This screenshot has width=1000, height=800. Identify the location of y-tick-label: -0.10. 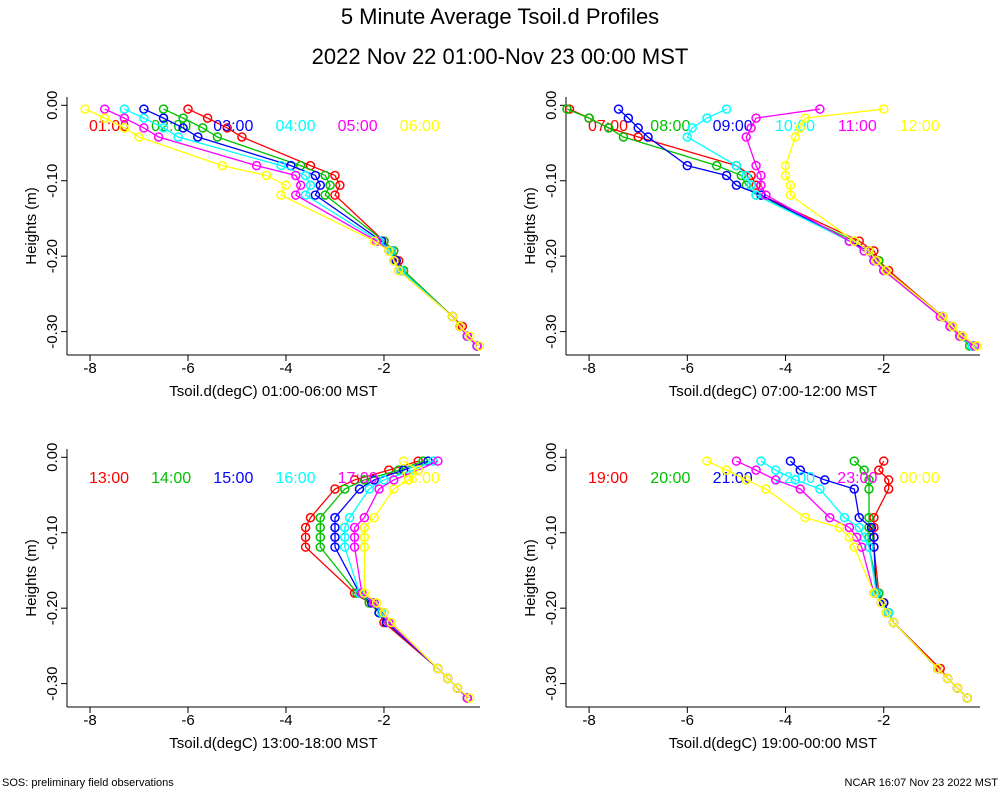
(52, 181).